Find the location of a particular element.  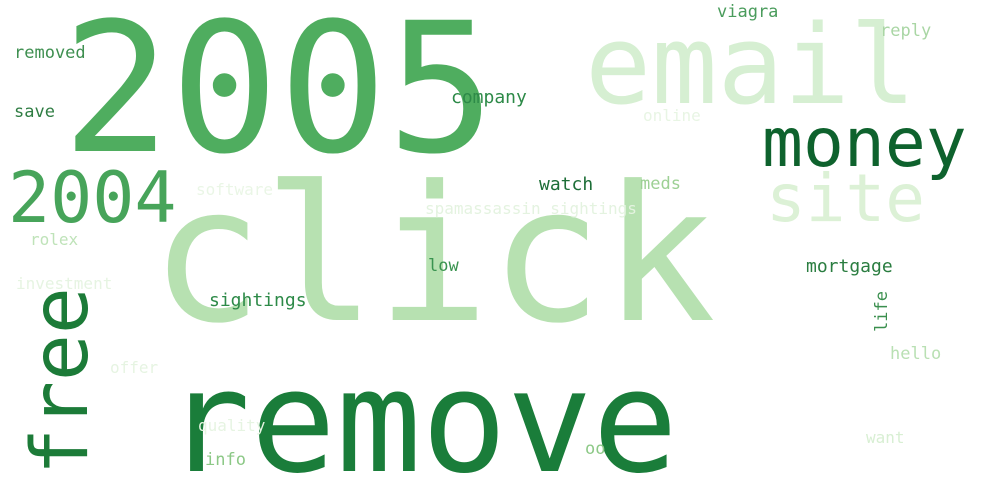

word-viagra: viagra is located at coordinates (748, 12).